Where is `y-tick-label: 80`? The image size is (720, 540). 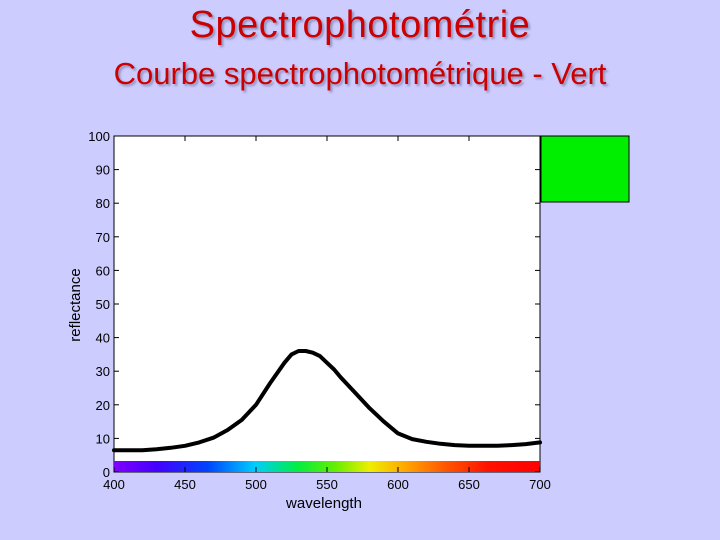
y-tick-label: 80 is located at coordinates (103, 203).